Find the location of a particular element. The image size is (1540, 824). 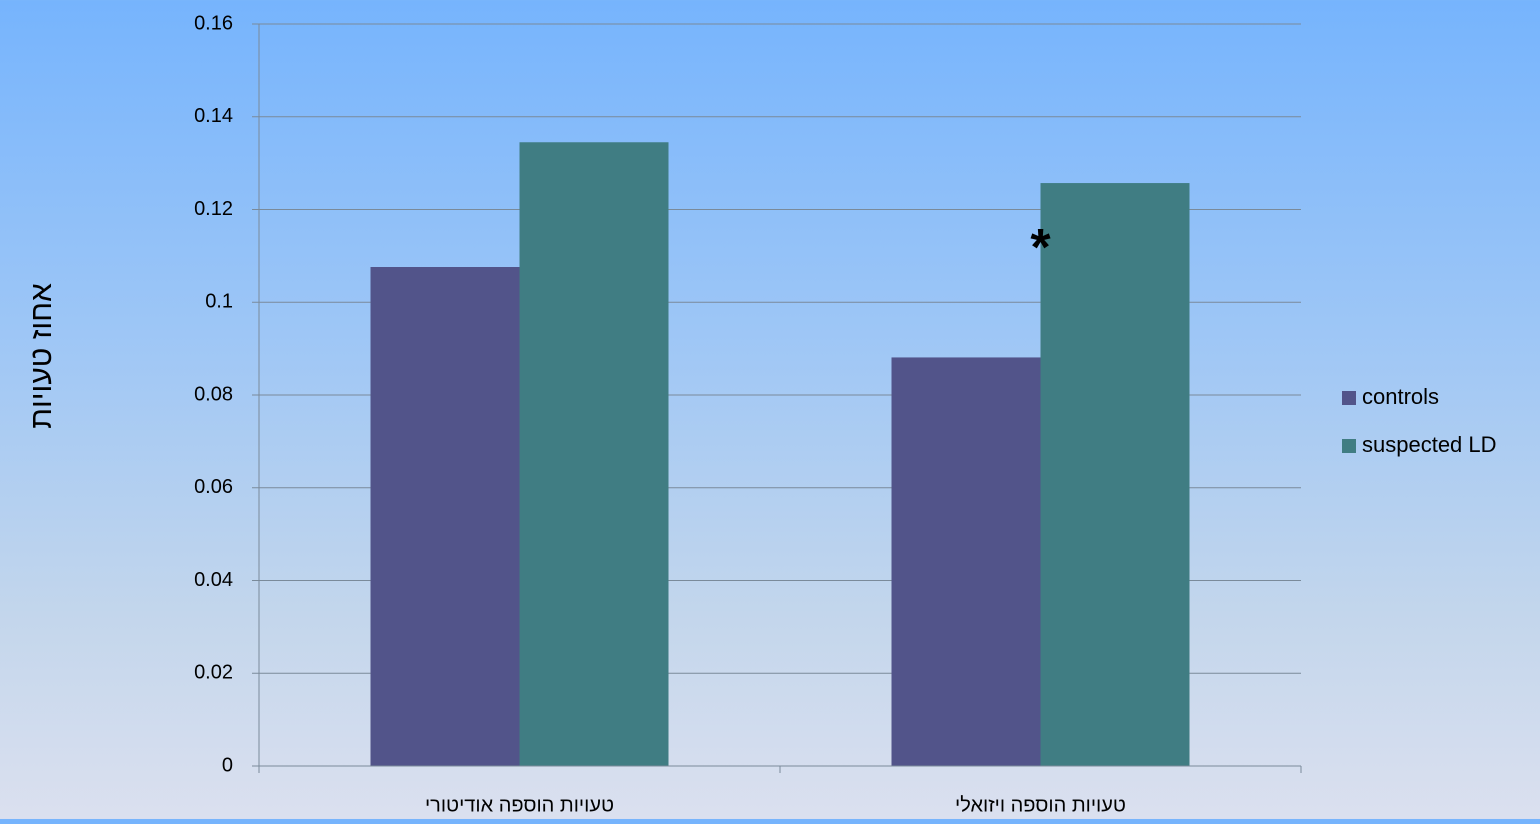

significance-marker: * is located at coordinates (1040, 248).